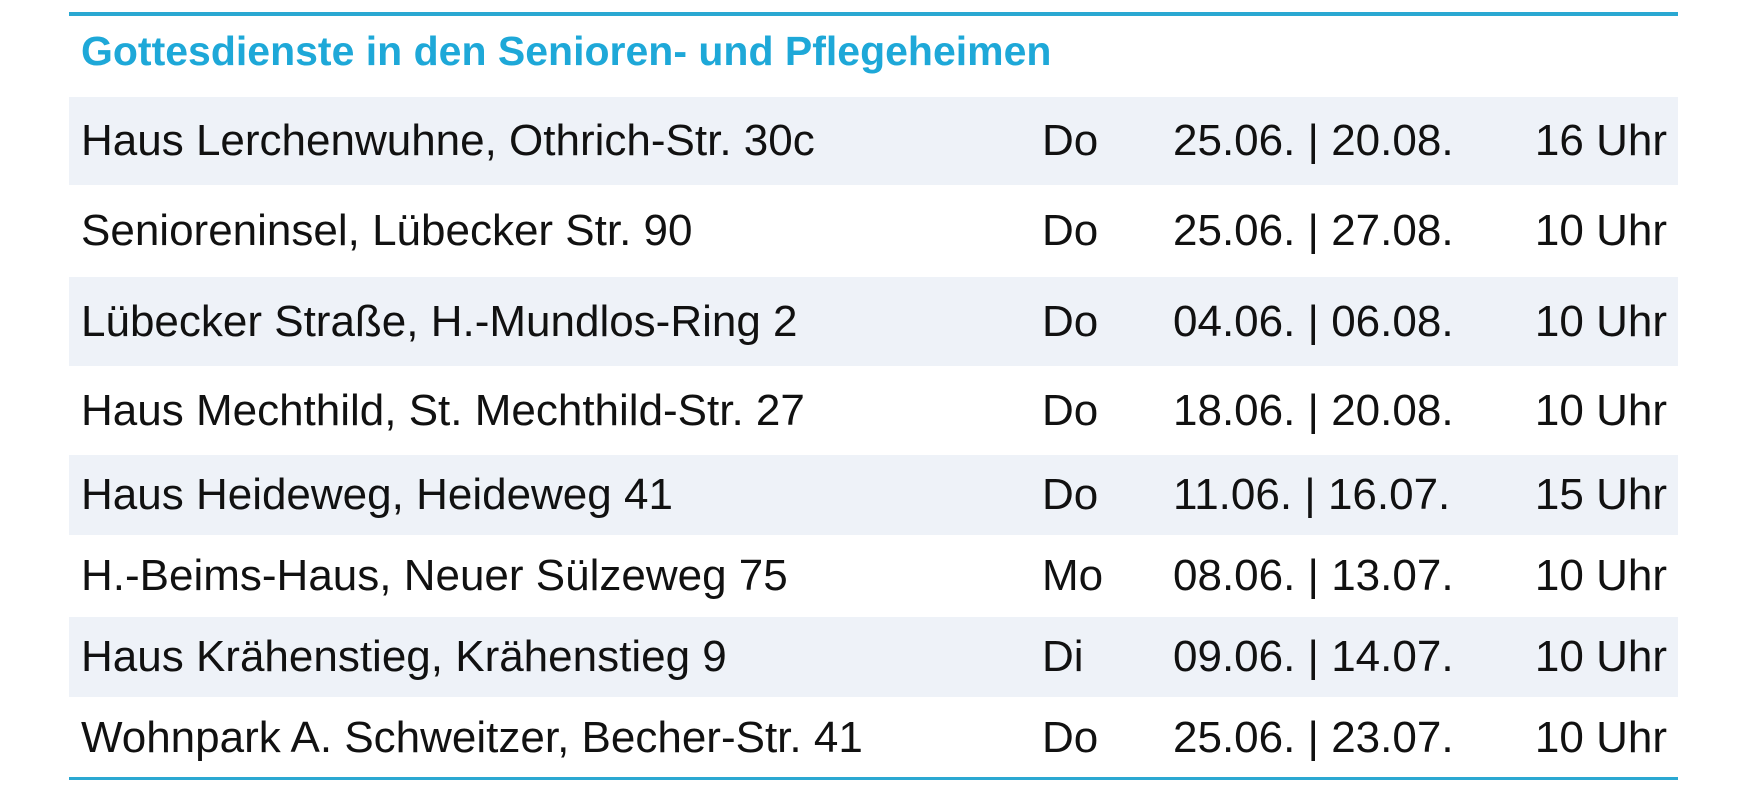 The width and height of the screenshot is (1748, 789). I want to click on location: Lübecker Straße, H.-Mundlos-Ring 2, so click(439, 321).